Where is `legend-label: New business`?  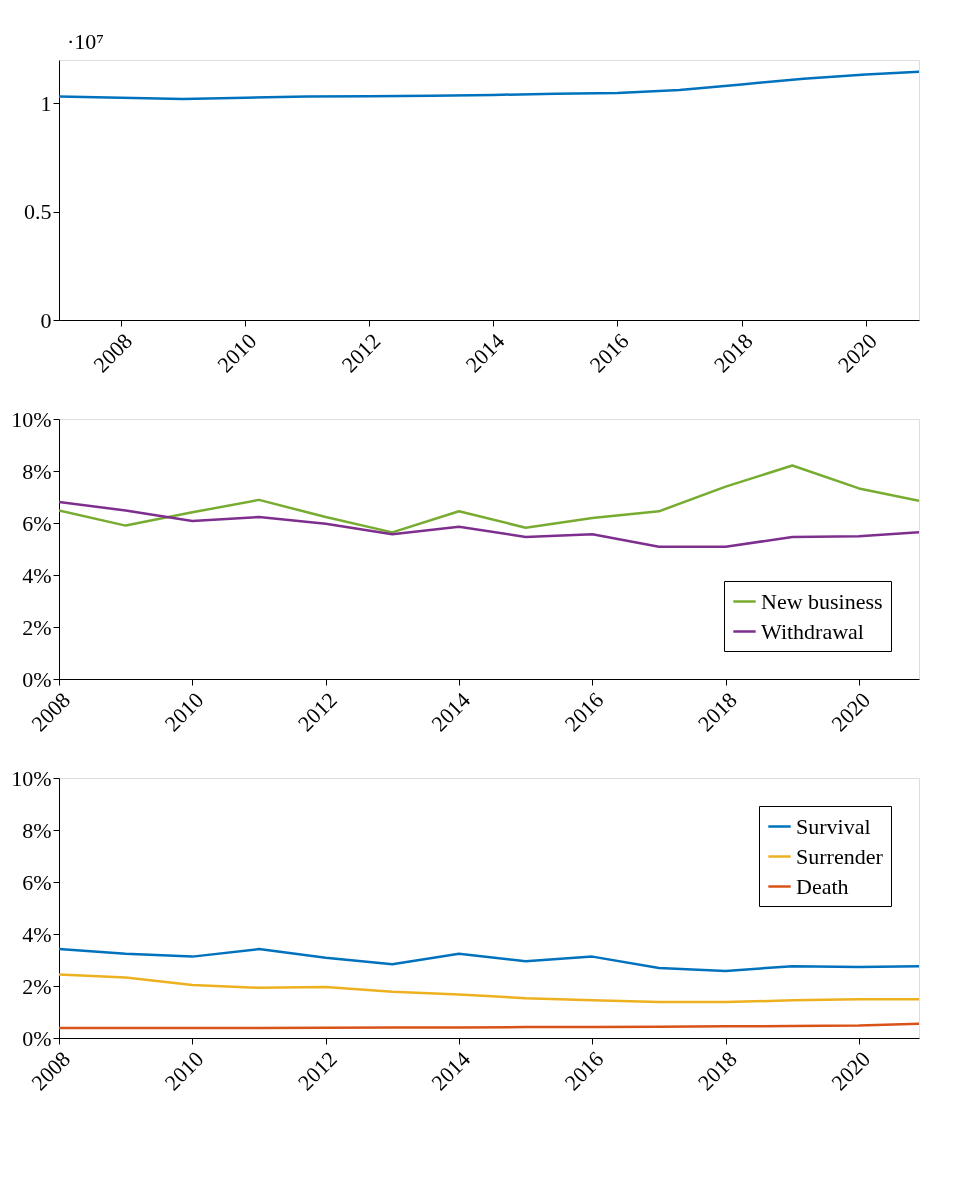
legend-label: New business is located at coordinates (822, 601).